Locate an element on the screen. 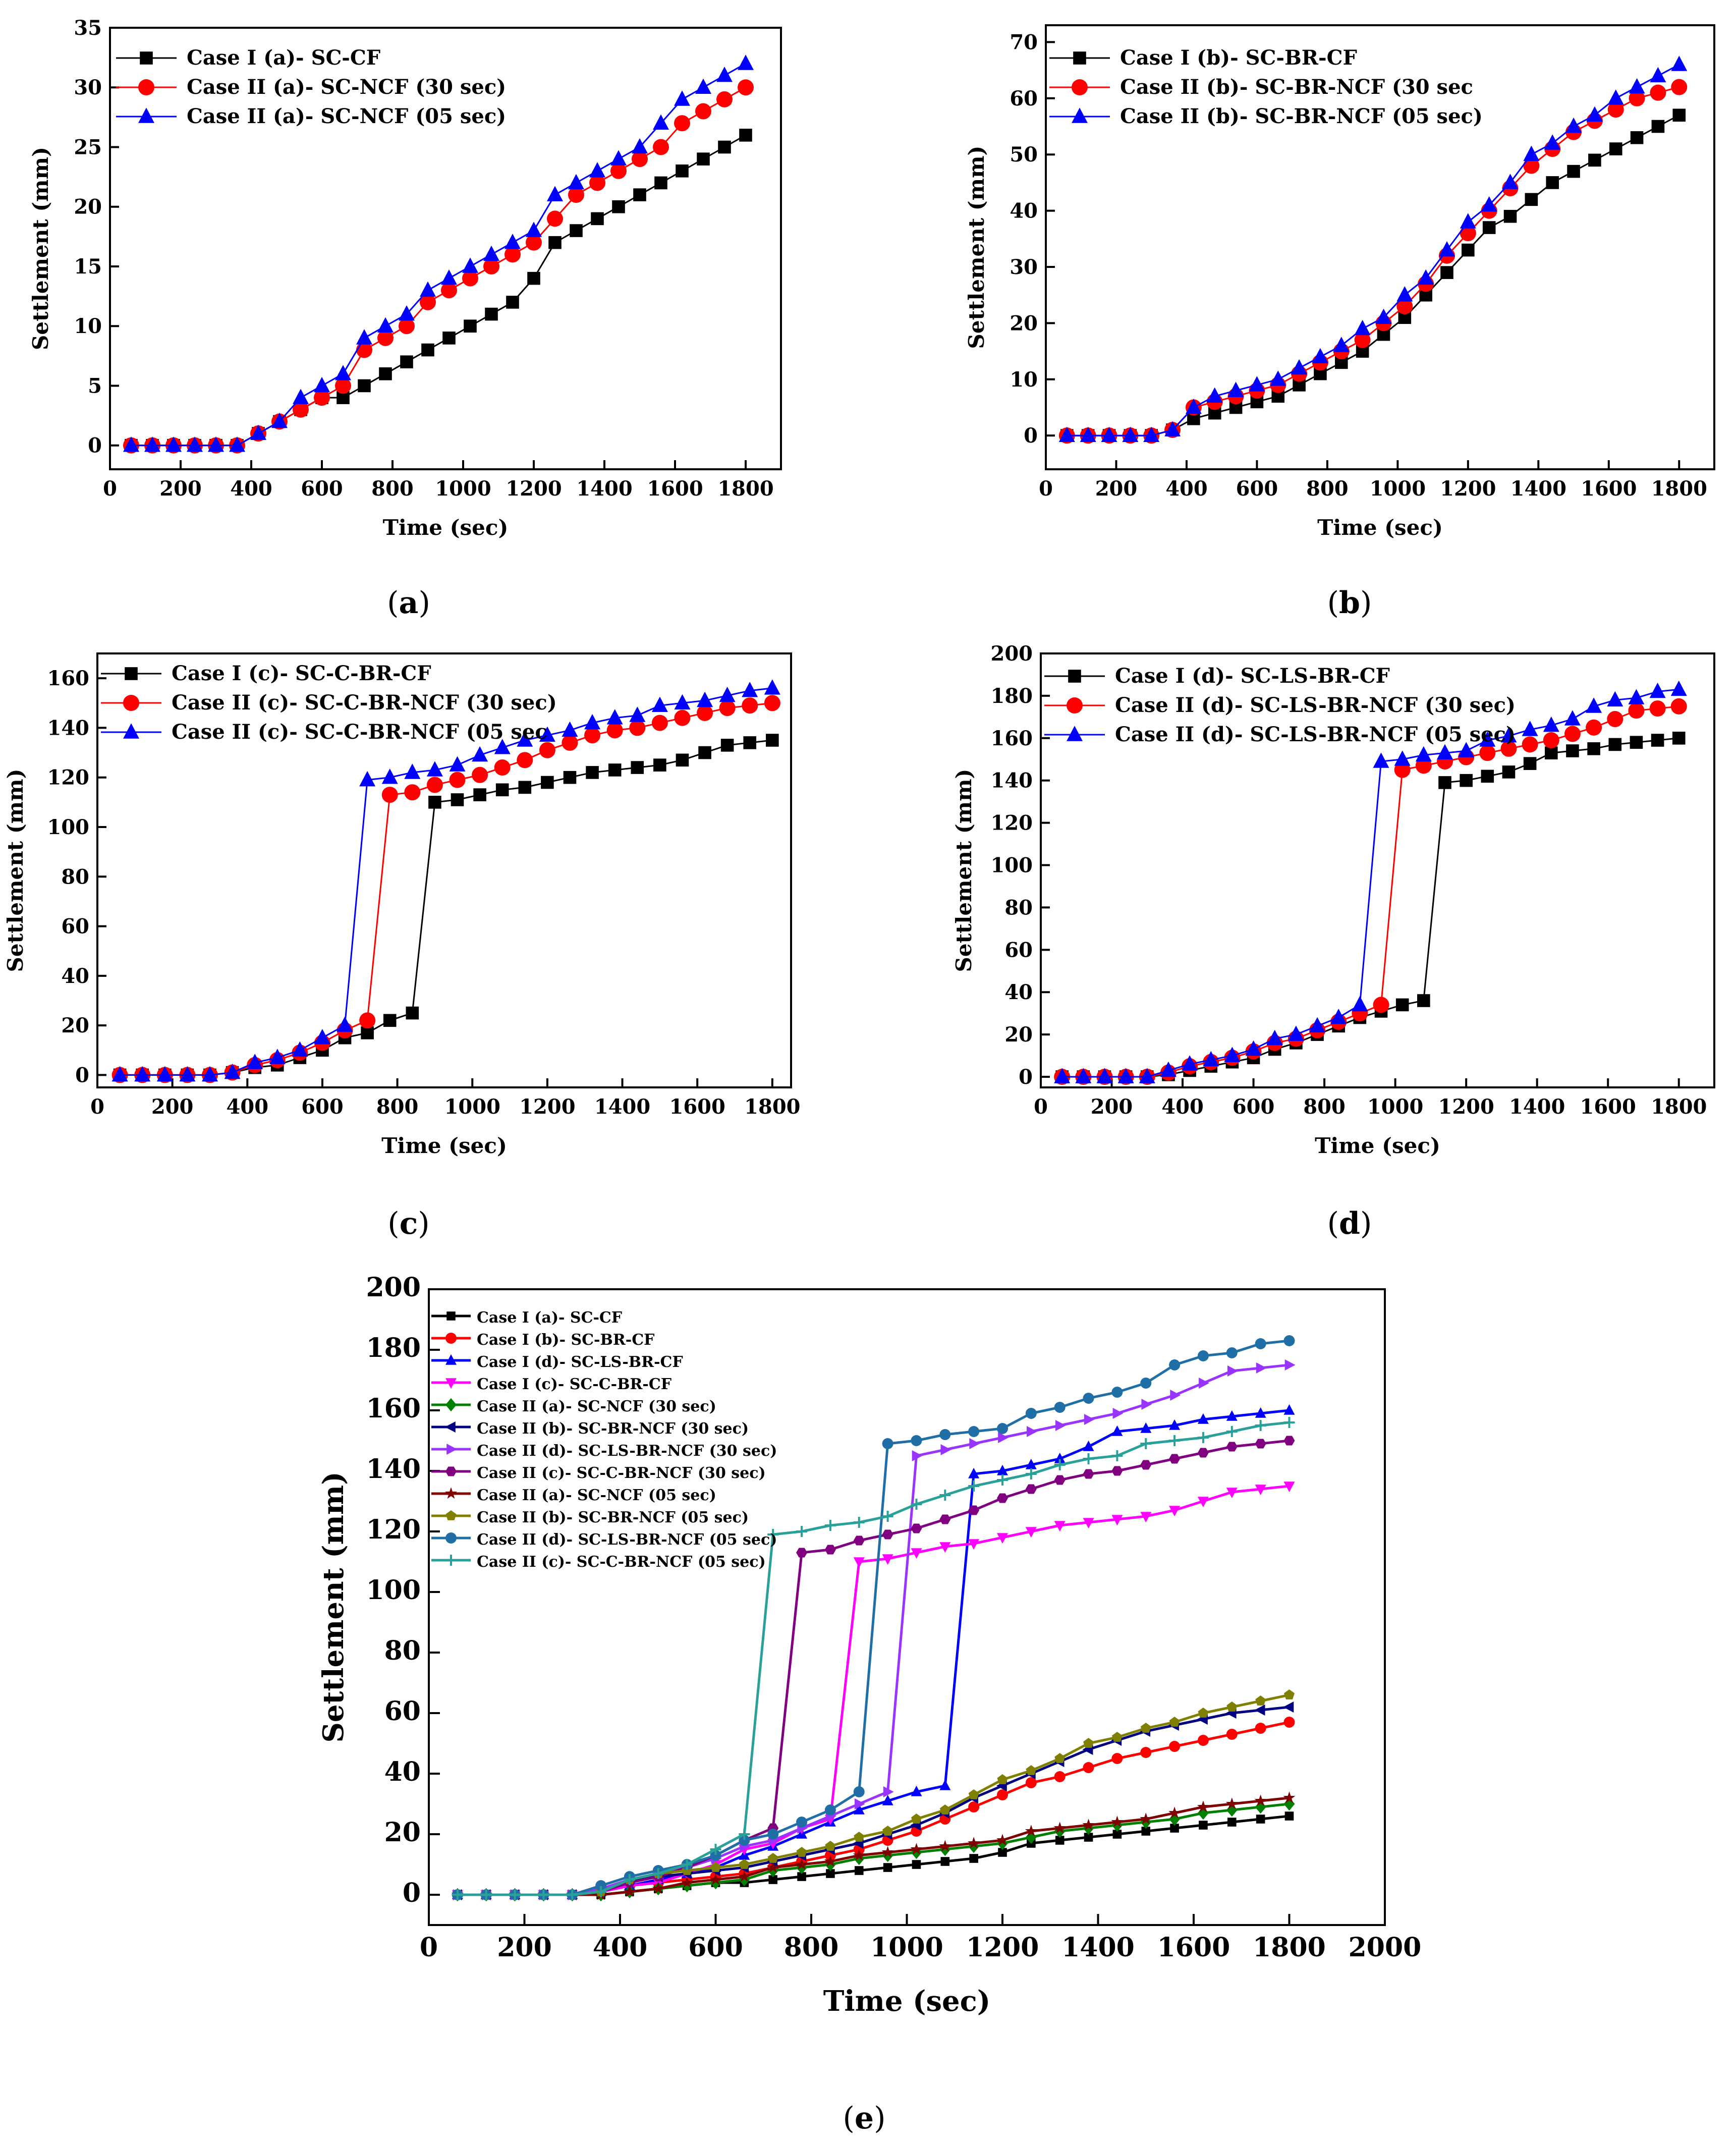  legend-label: Case II (d)- SC-LS-BR-NCF (05 sec) is located at coordinates (627, 1540).